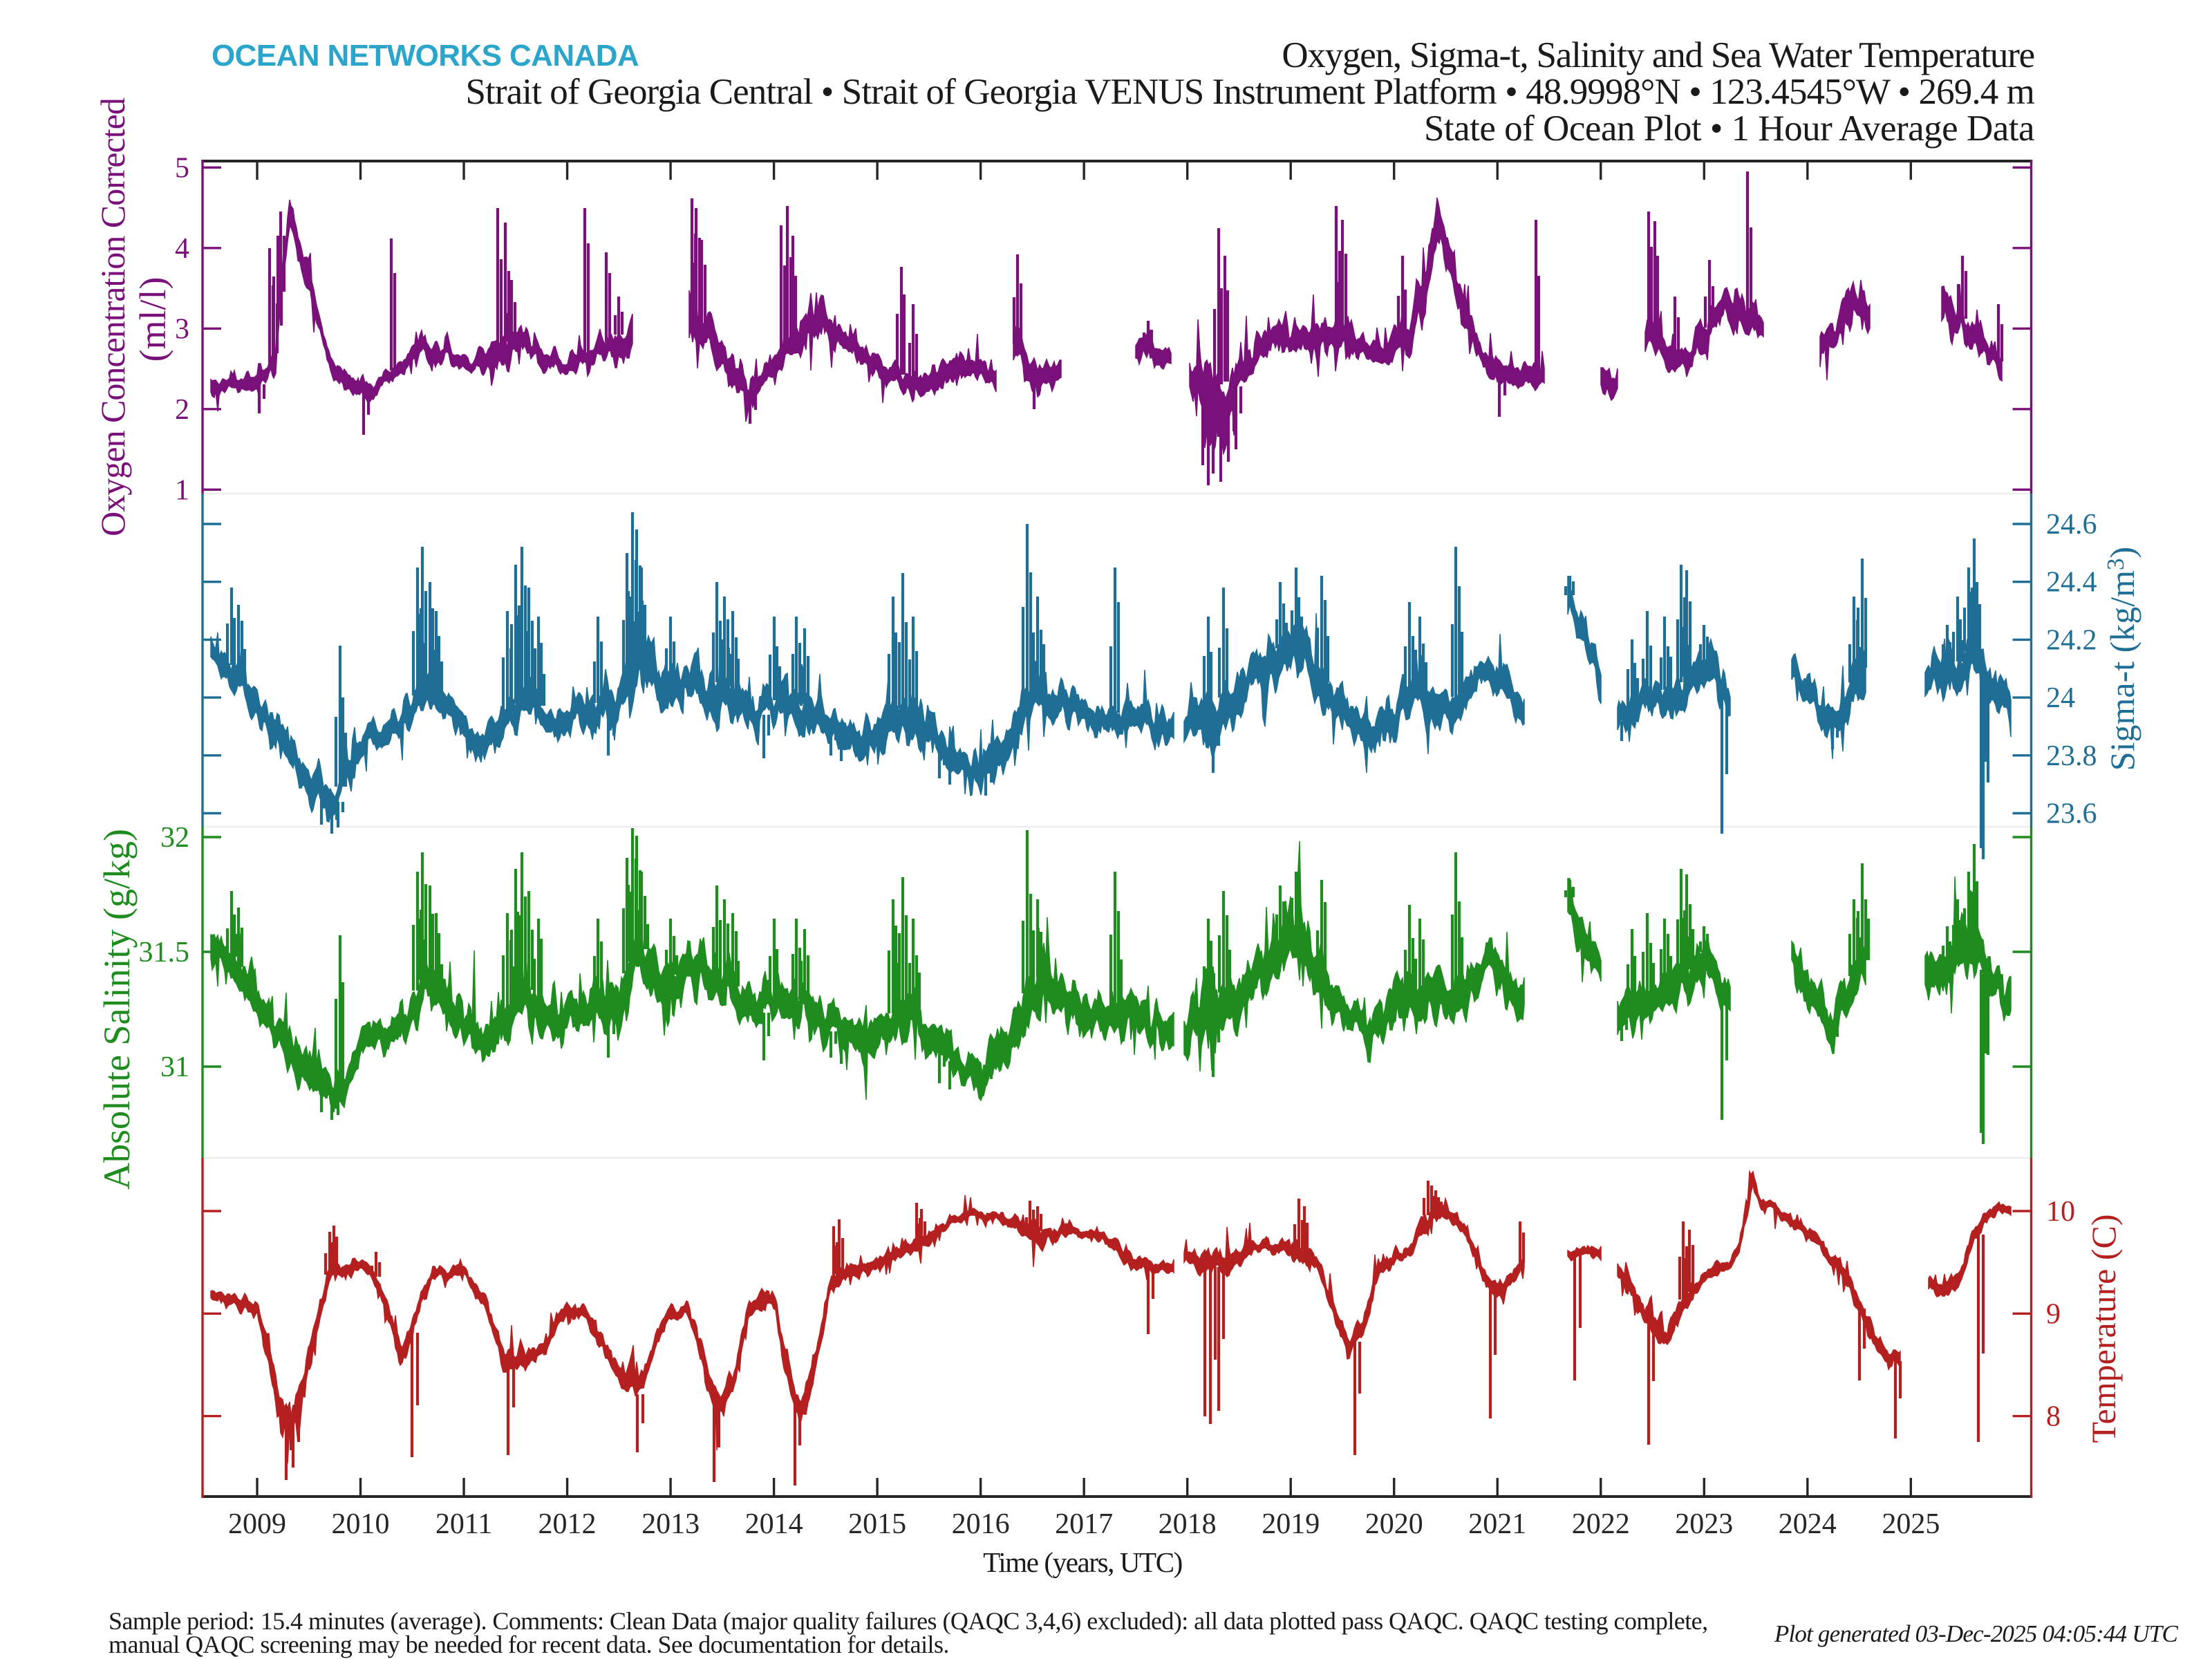 This screenshot has height=1659, width=2212. What do you see at coordinates (182, 490) in the screenshot?
I see `svg-text: 1` at bounding box center [182, 490].